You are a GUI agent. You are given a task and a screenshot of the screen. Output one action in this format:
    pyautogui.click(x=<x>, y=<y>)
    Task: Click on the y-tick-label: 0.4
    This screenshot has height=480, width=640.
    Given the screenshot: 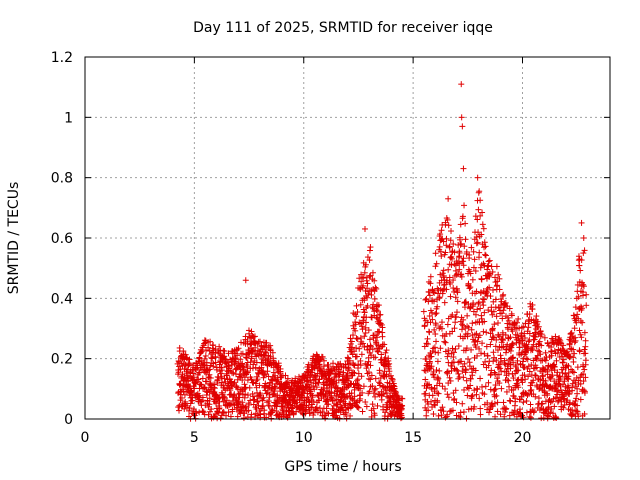 What is the action you would take?
    pyautogui.click(x=62, y=299)
    